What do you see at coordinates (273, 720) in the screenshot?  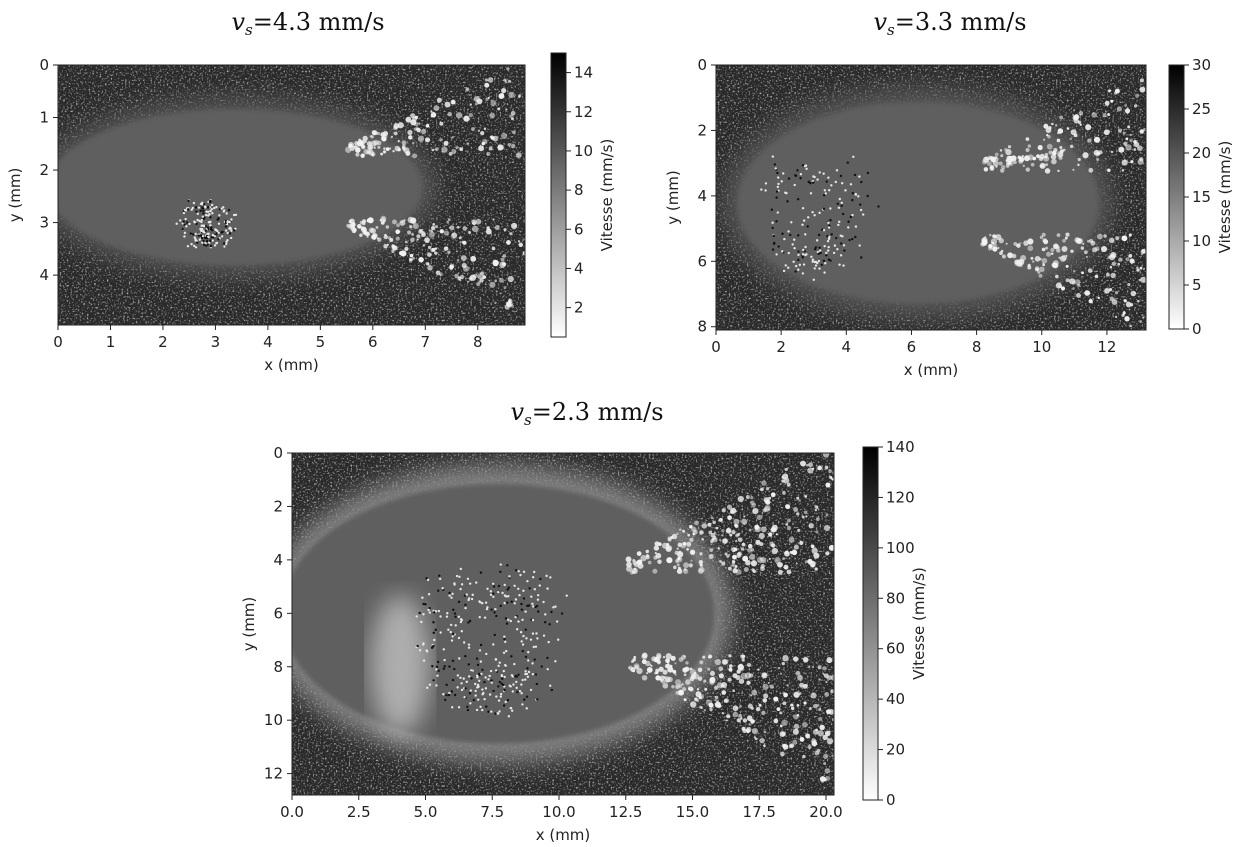 I see `y-tick-label: 10` at bounding box center [273, 720].